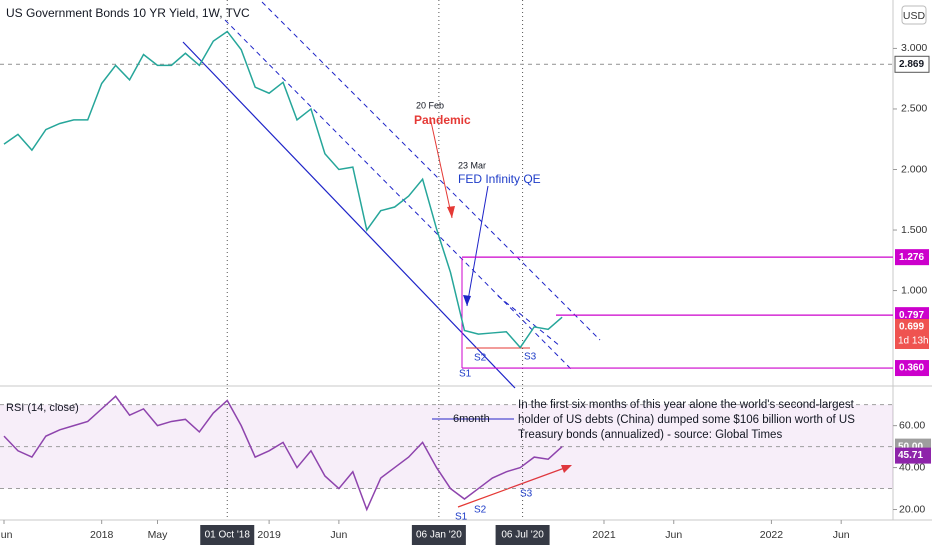 The image size is (932, 550). I want to click on value-label: 50.00, so click(910, 446).